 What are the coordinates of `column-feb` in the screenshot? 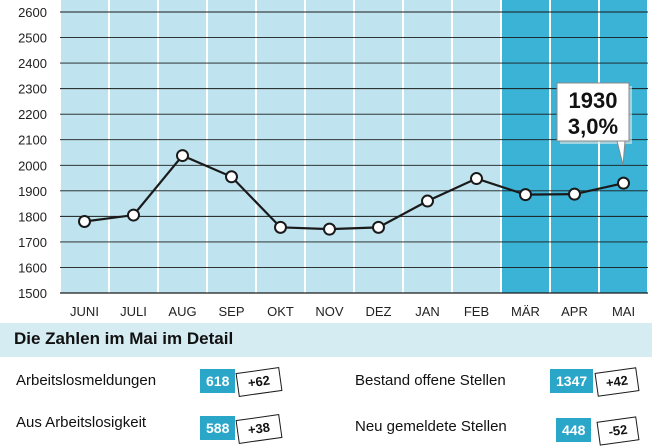 It's located at (476, 146).